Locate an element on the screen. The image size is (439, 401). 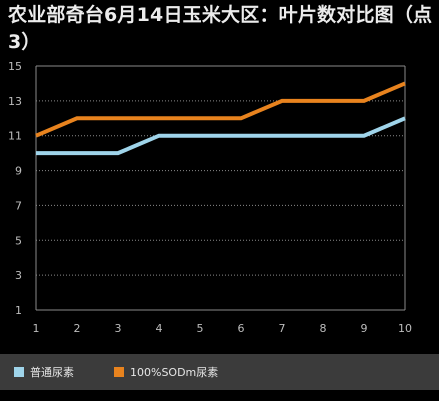
x-tick-label-4: 4 is located at coordinates (159, 328).